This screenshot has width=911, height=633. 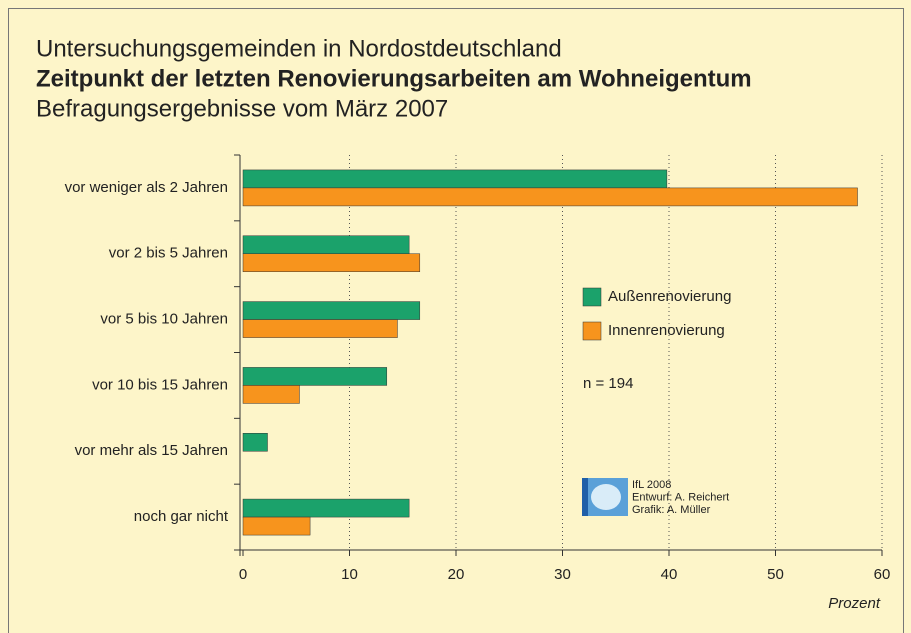 What do you see at coordinates (669, 296) in the screenshot?
I see `legend-label: Außenrenovierung` at bounding box center [669, 296].